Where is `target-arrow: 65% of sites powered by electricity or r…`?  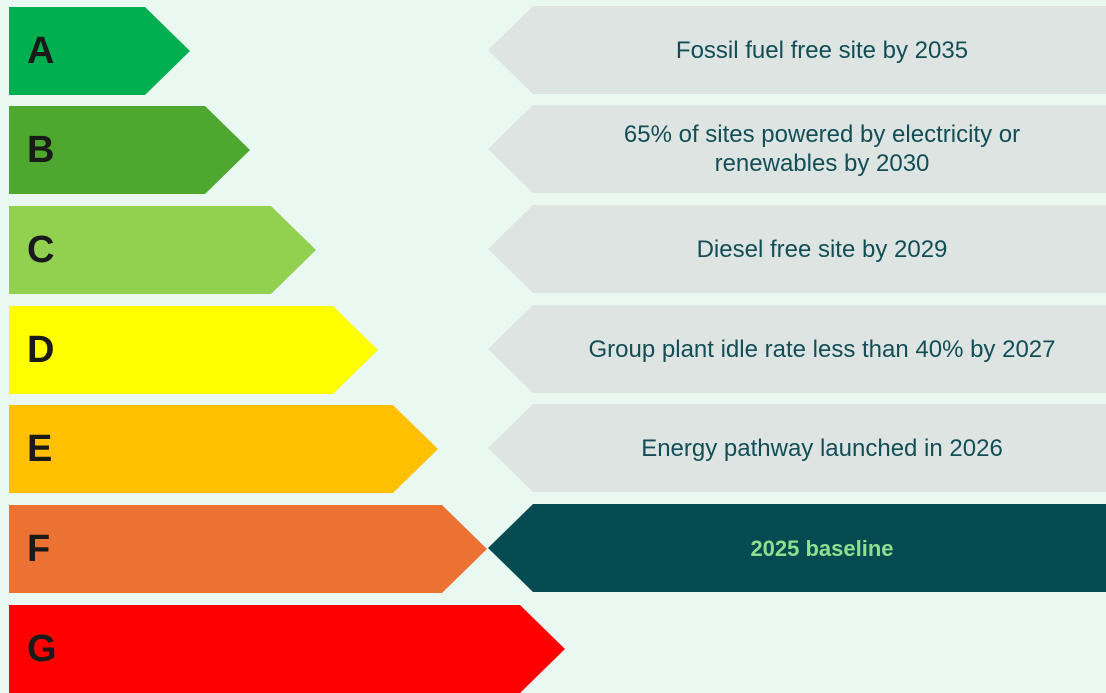
target-arrow: 65% of sites powered by electricity or r… is located at coordinates (797, 149).